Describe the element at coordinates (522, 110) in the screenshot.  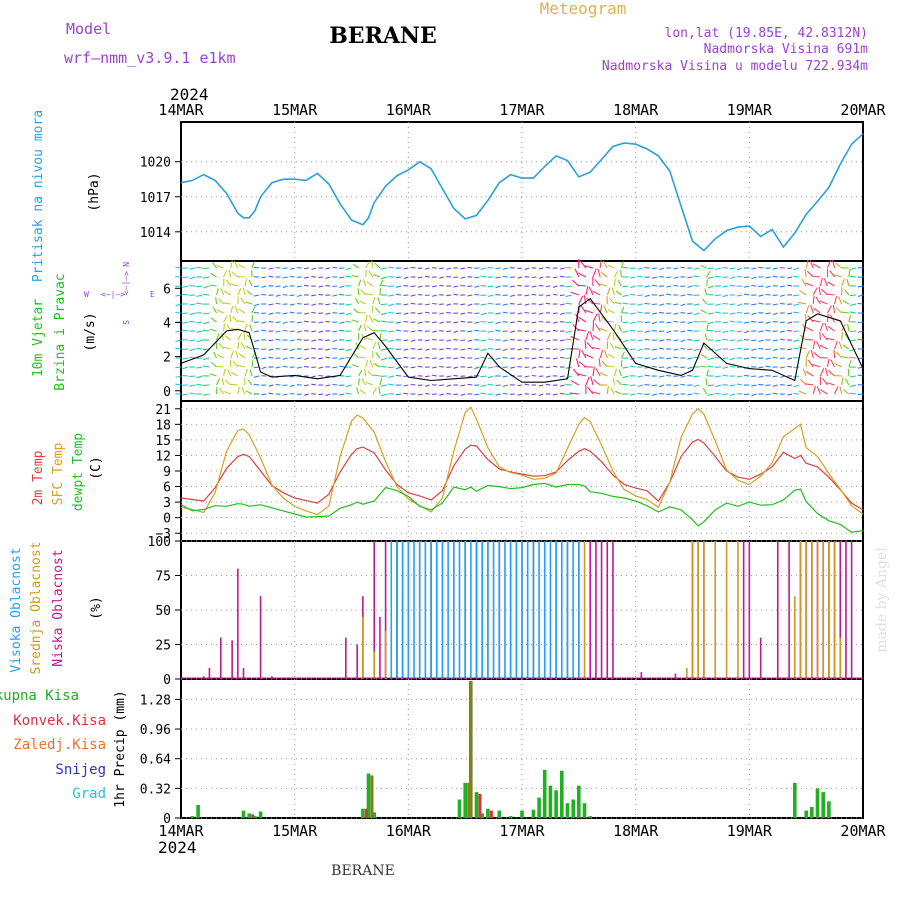
I see `x-tick-label-top: 17MAR` at that location.